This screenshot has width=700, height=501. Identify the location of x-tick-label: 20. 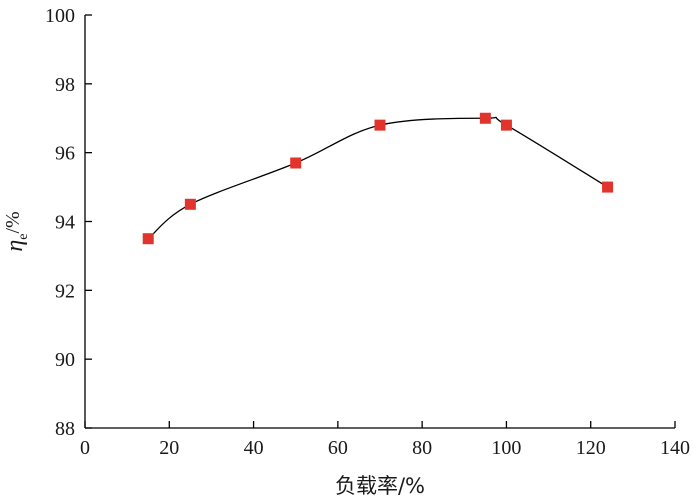
(169, 448).